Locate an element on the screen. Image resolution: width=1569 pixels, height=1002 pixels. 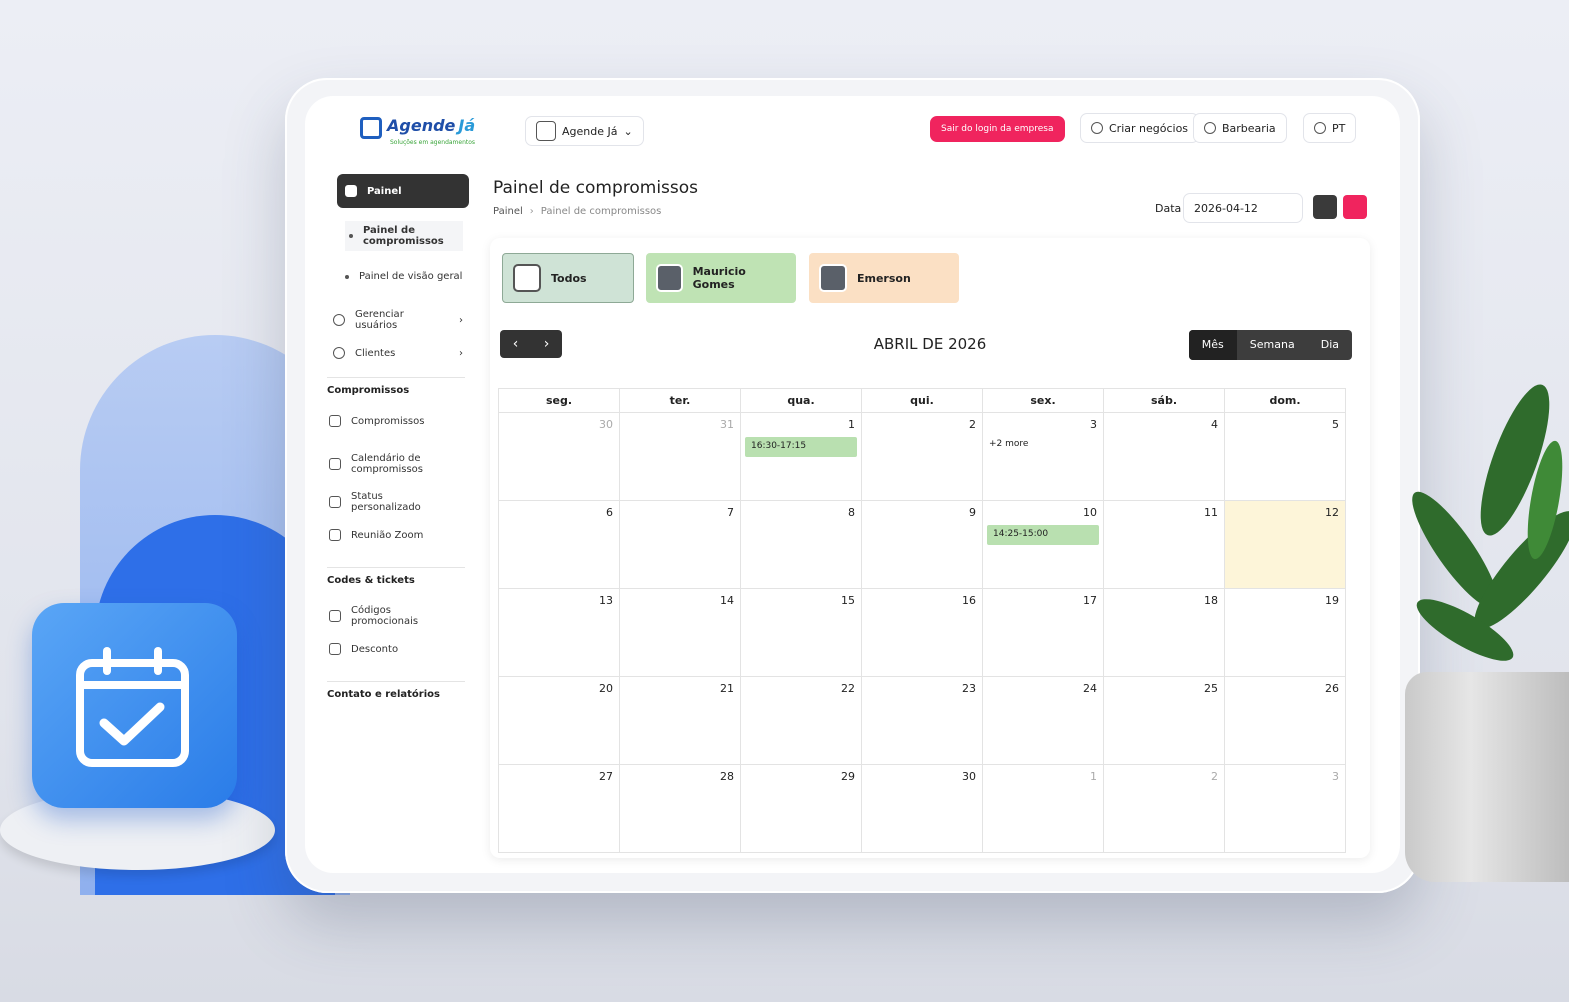
account-button: Agende Já ⌄ is located at coordinates (584, 131).